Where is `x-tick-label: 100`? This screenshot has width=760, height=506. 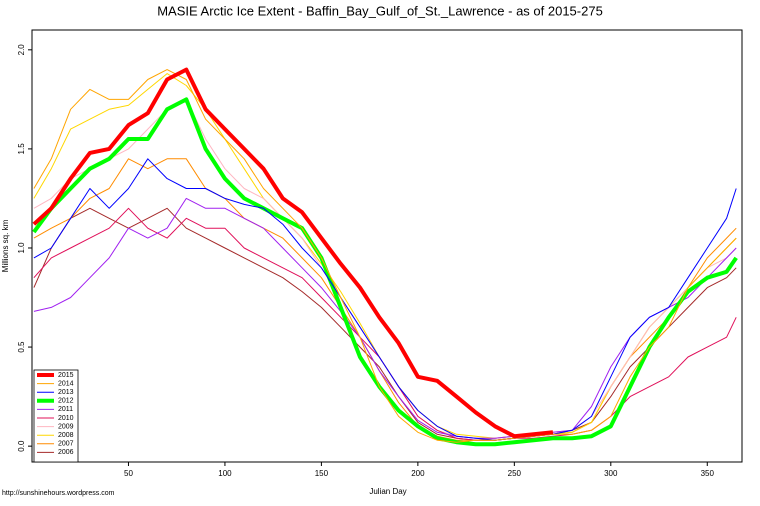 x-tick-label: 100 is located at coordinates (225, 473).